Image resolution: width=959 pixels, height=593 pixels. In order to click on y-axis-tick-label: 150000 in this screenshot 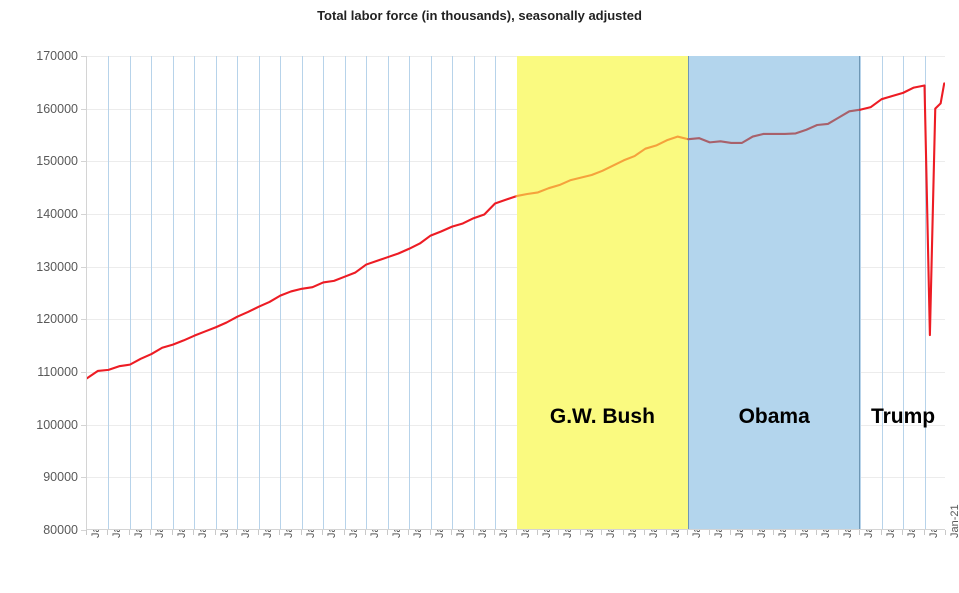, I will do `click(57, 161)`.